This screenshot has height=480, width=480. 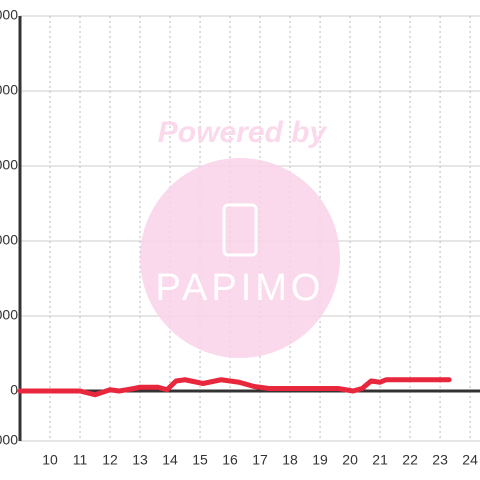 What do you see at coordinates (110, 460) in the screenshot?
I see `x-tick-label: 12` at bounding box center [110, 460].